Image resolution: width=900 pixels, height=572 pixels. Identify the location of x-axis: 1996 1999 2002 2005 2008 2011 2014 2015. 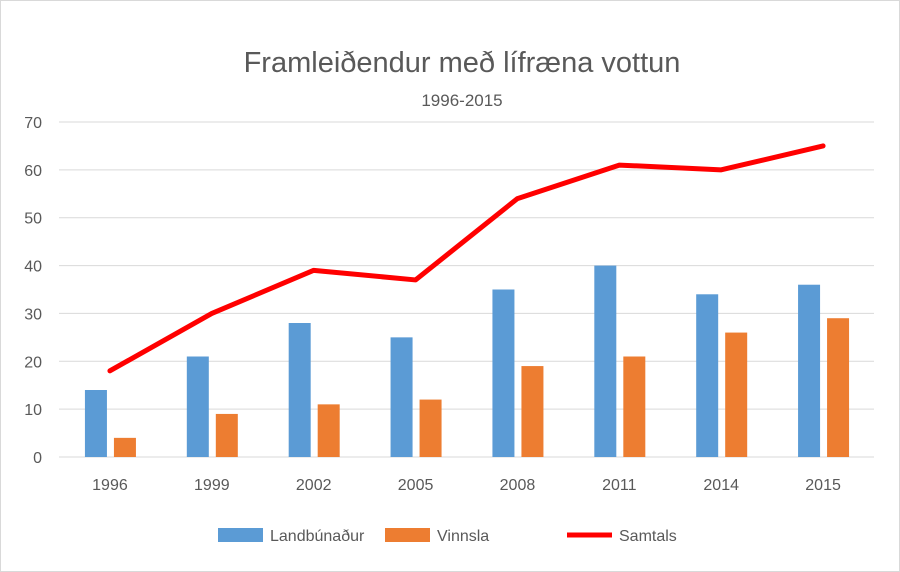
(466, 485).